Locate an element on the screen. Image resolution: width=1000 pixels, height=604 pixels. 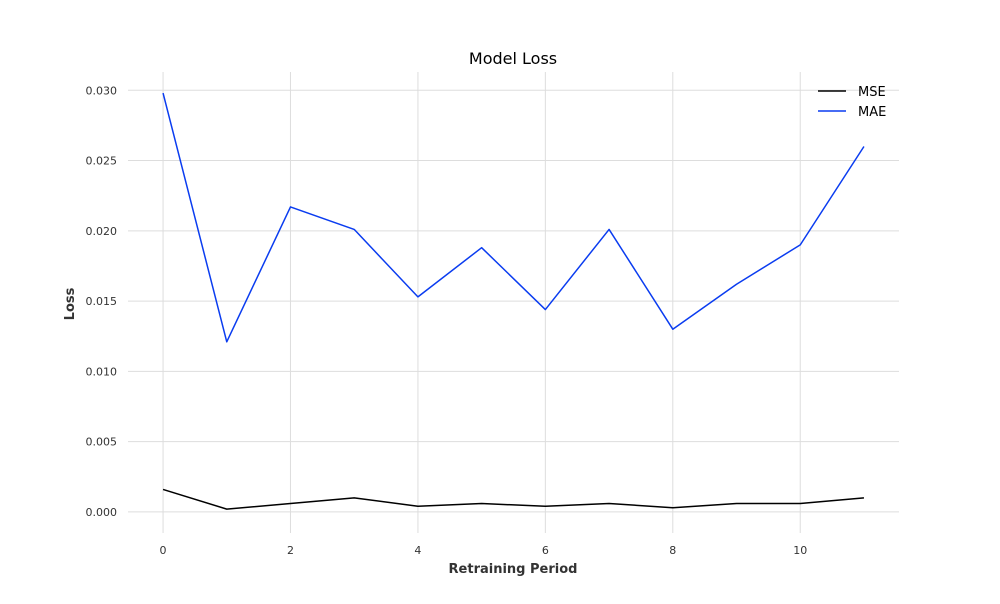
y-tick-label: 0.015 is located at coordinates (102, 301).